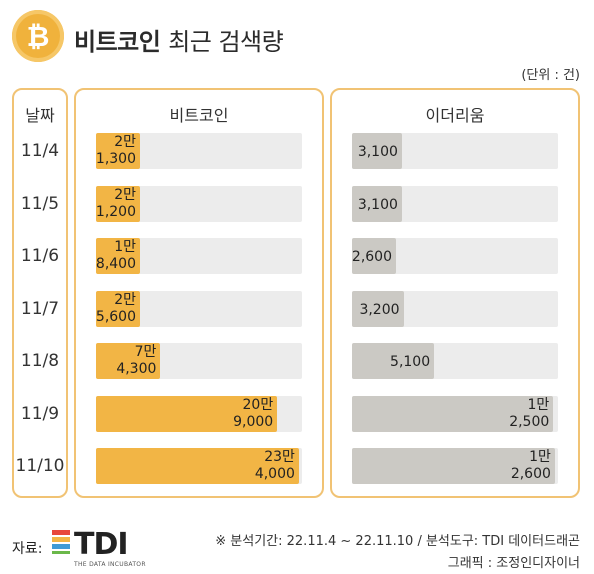  I want to click on title-rest: 최근 검색량, so click(226, 42).